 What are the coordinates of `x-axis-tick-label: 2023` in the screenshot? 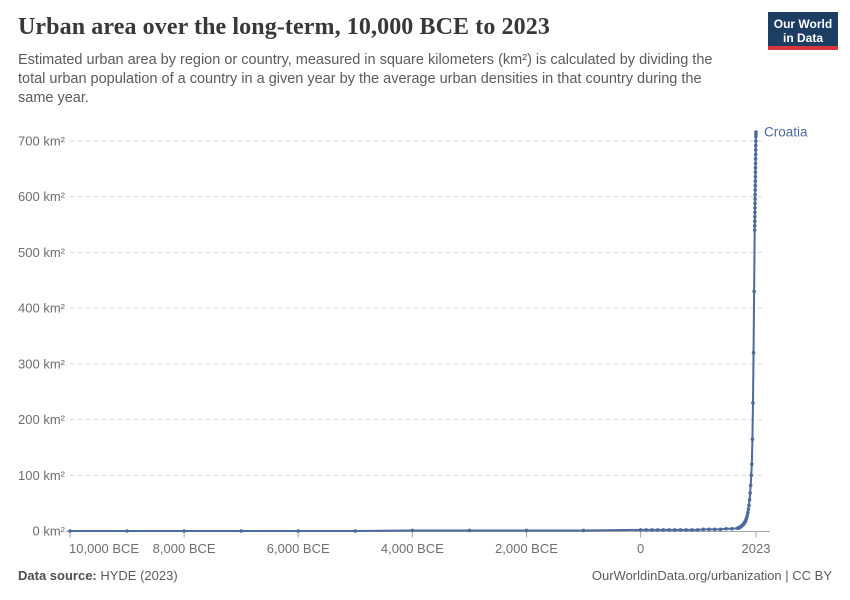 It's located at (756, 548).